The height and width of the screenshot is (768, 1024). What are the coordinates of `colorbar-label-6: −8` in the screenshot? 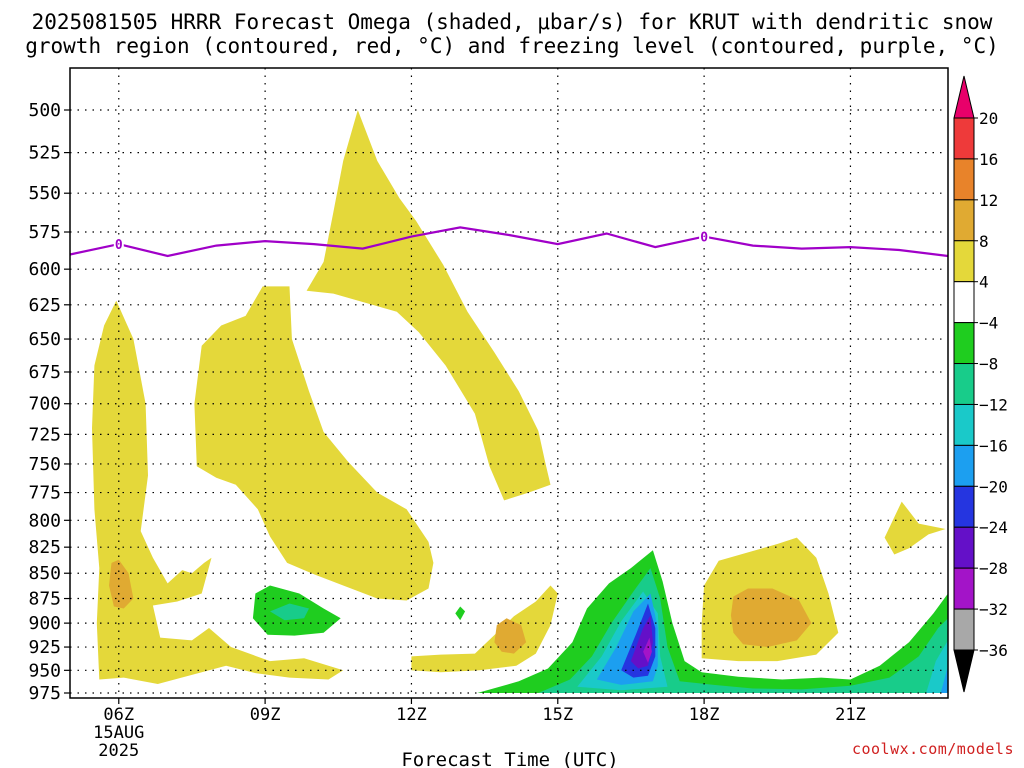 It's located at (988, 364).